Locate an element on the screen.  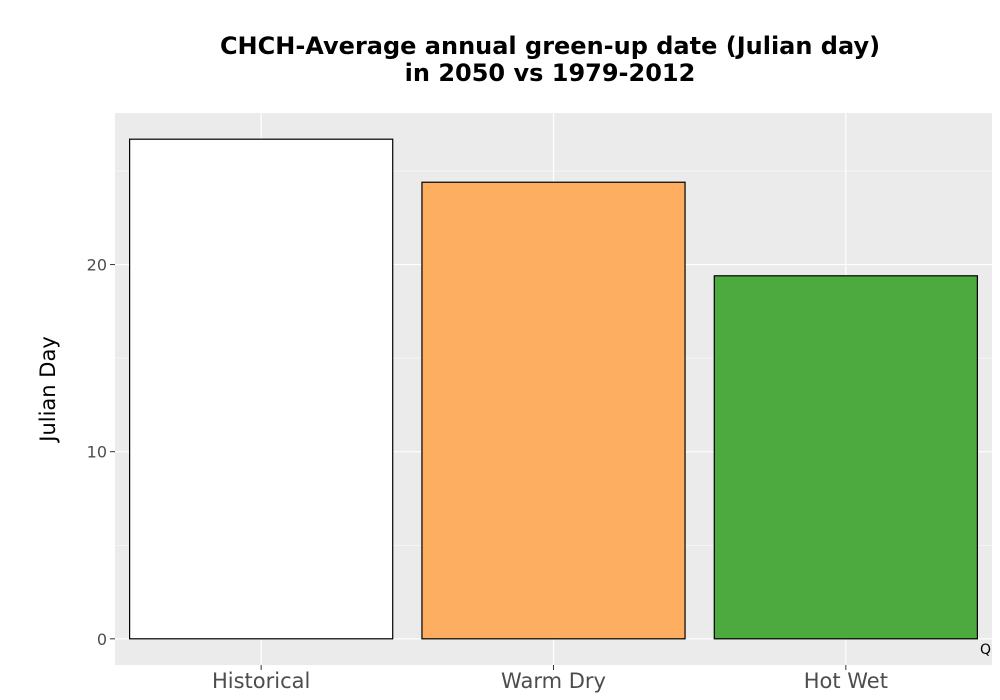
bar-hot-wet is located at coordinates (845, 457).